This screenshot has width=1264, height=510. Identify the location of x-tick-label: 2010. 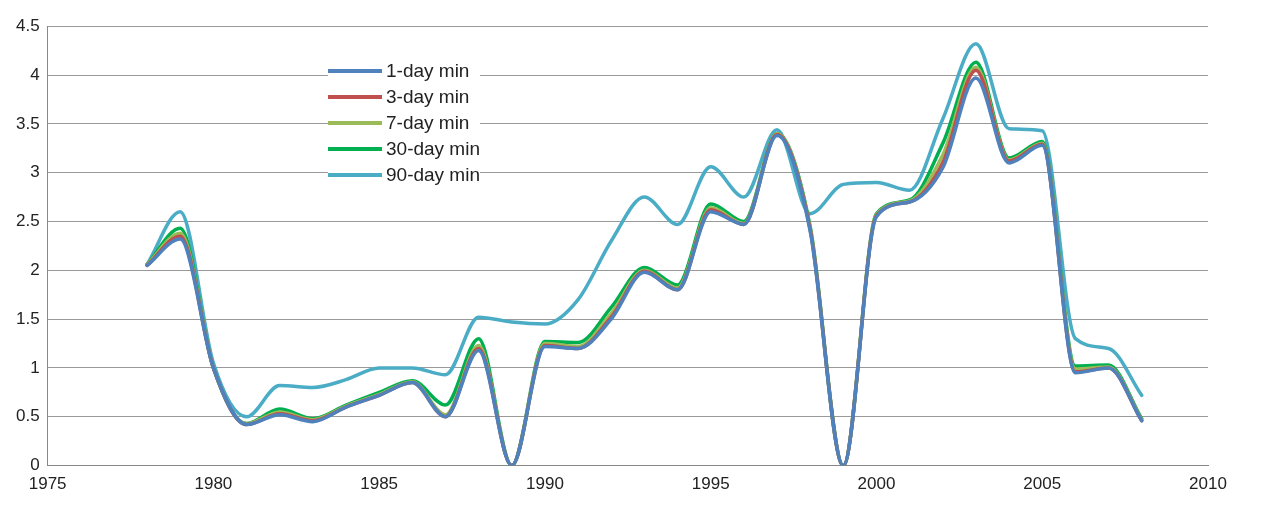
(1208, 484).